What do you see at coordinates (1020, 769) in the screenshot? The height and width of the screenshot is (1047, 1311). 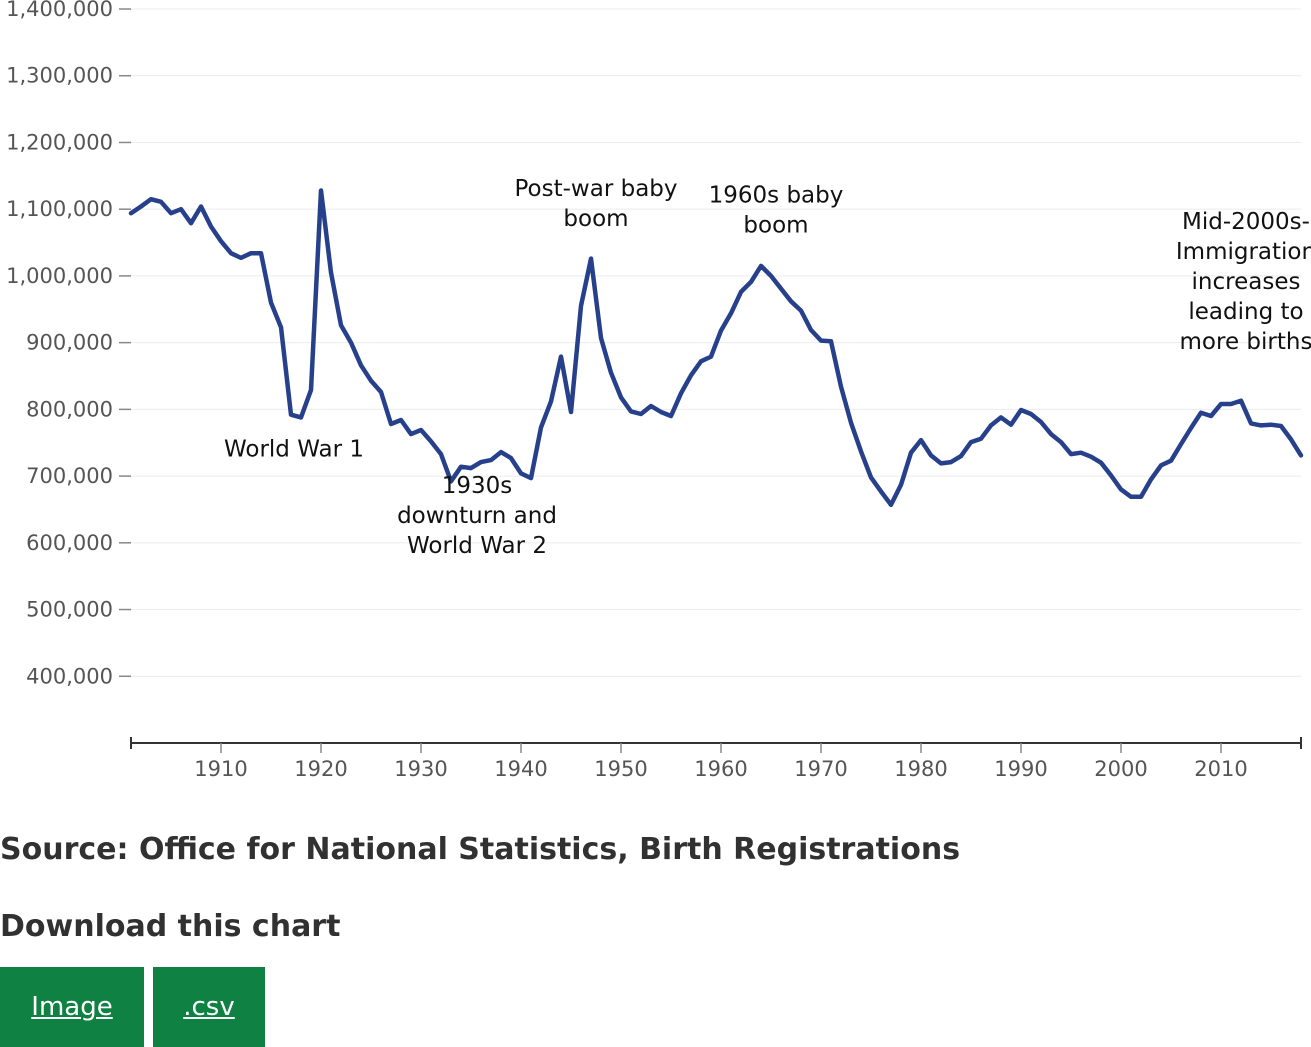 I see `x-tick-label: 1990` at bounding box center [1020, 769].